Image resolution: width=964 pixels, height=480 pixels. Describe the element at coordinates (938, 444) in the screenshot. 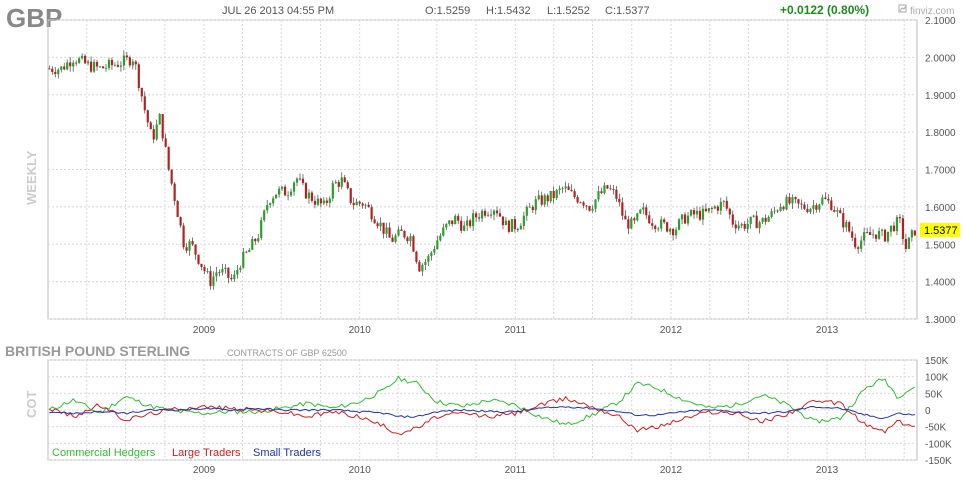

I see `cot-tick-label: -100K` at that location.